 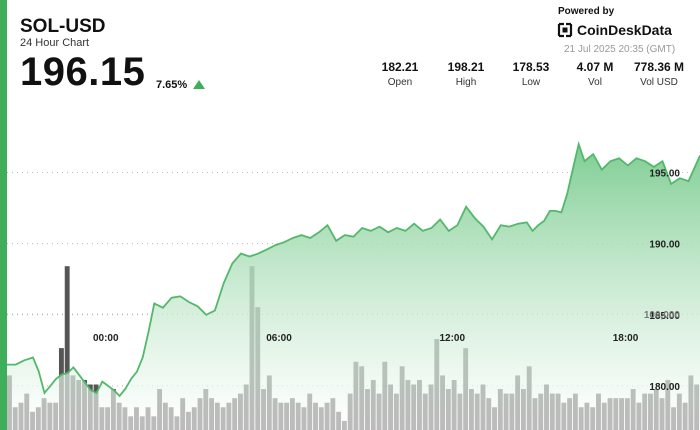 What do you see at coordinates (624, 30) in the screenshot?
I see `brand-name: CoinDeskData` at bounding box center [624, 30].